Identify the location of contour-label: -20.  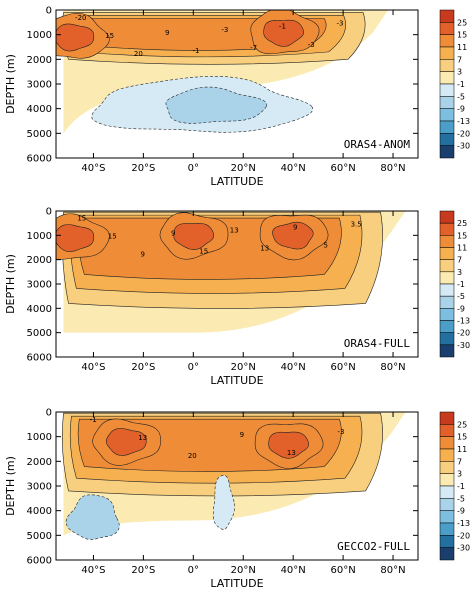
(80, 18).